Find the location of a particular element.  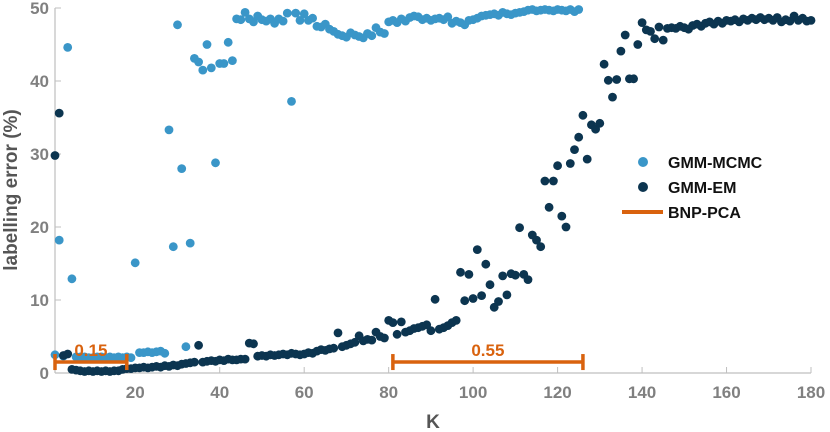

legend: GMM-MCMC GMM-EM BNP-PCA is located at coordinates (692, 188).